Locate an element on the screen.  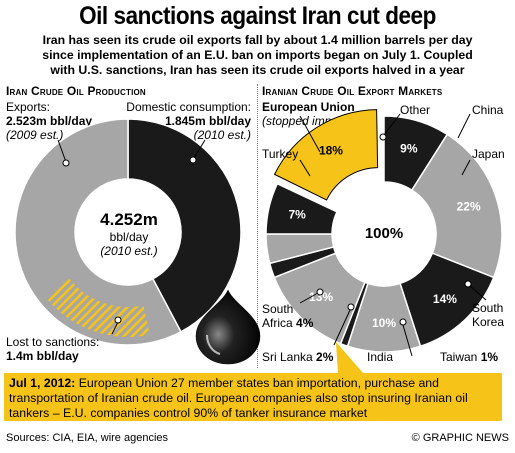
lost-callout-dot is located at coordinates (118, 320).